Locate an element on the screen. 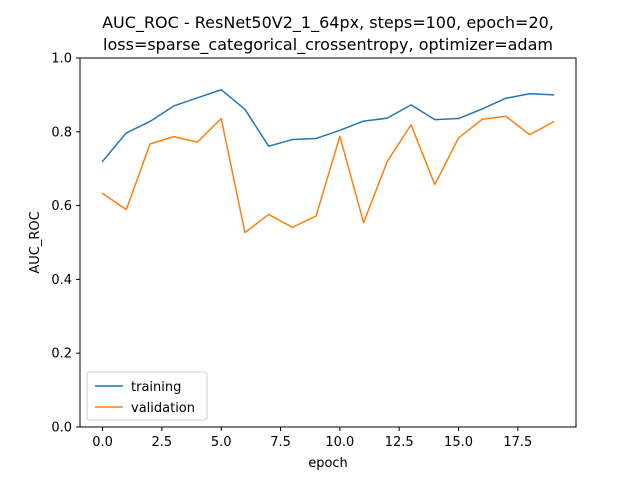 The height and width of the screenshot is (480, 640). x-tick-label: 2.5 is located at coordinates (162, 442).